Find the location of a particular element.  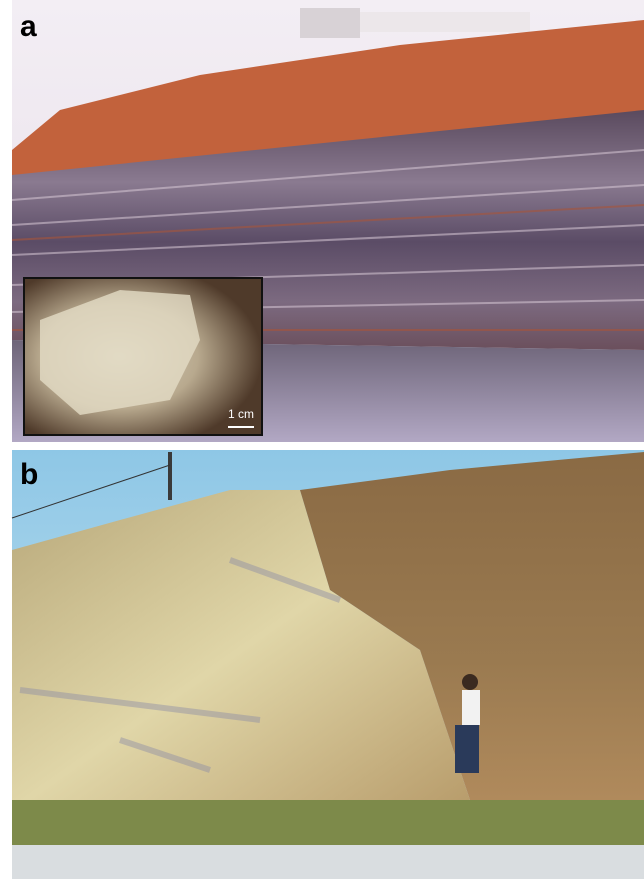

grass is located at coordinates (328, 822).